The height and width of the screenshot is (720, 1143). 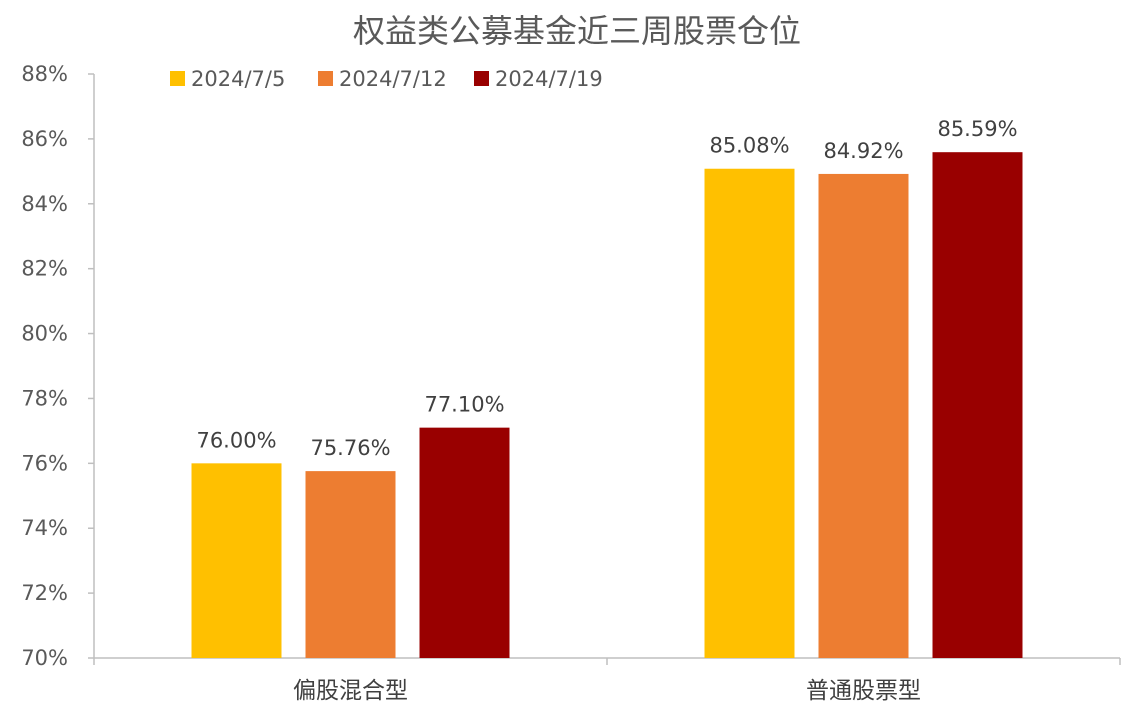 What do you see at coordinates (44, 74) in the screenshot?
I see `y-tick-label: 88%` at bounding box center [44, 74].